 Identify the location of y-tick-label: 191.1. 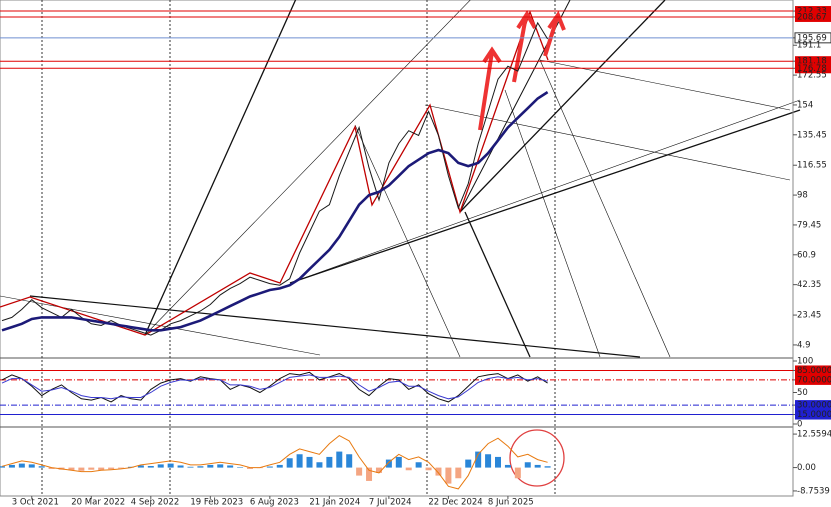
(809, 46).